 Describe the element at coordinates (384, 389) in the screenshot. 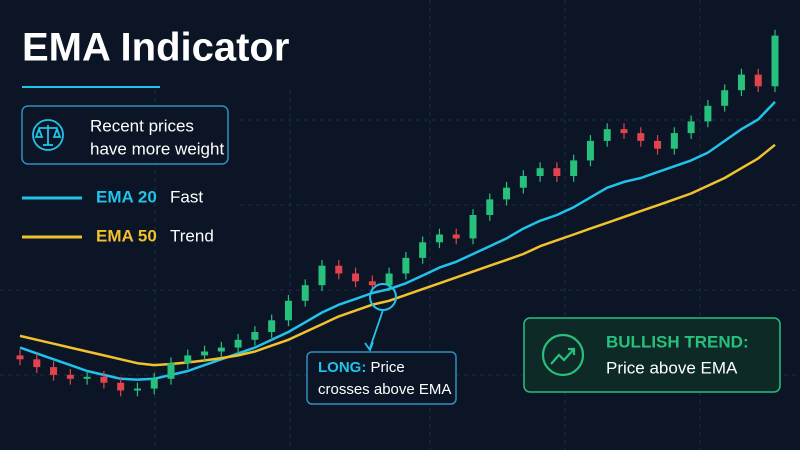

I see `annotation-line: crosses above EMA` at that location.